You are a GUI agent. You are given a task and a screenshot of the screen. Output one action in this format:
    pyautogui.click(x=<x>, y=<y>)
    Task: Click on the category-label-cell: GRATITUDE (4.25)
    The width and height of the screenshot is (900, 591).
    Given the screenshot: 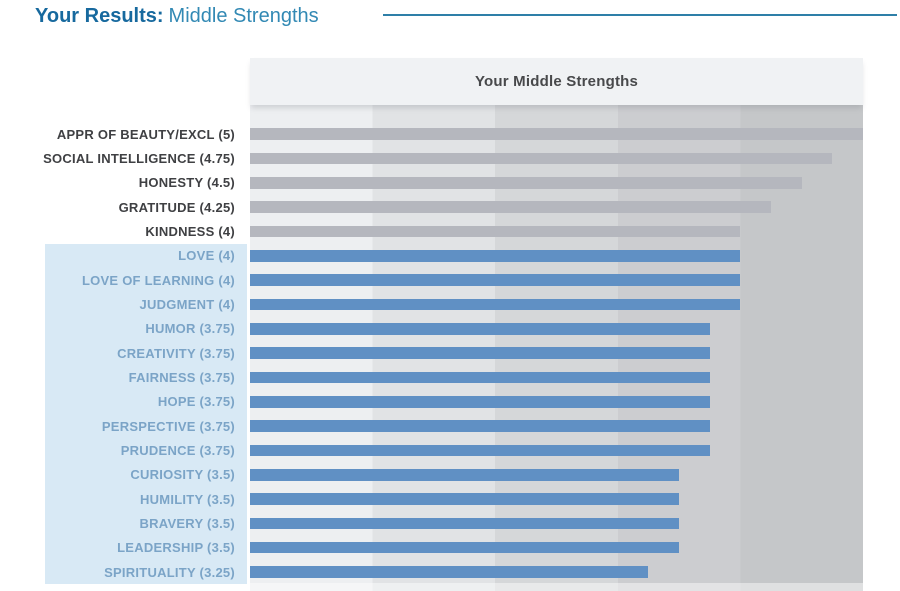 What is the action you would take?
    pyautogui.click(x=123, y=207)
    